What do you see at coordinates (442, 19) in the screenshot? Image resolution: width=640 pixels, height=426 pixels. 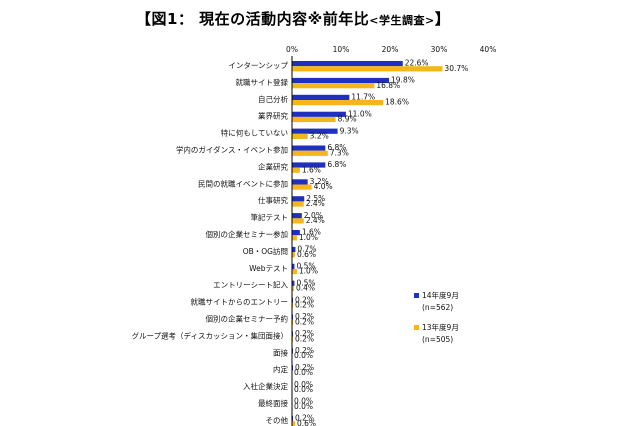 I see `title-bracket-close: 】` at bounding box center [442, 19].